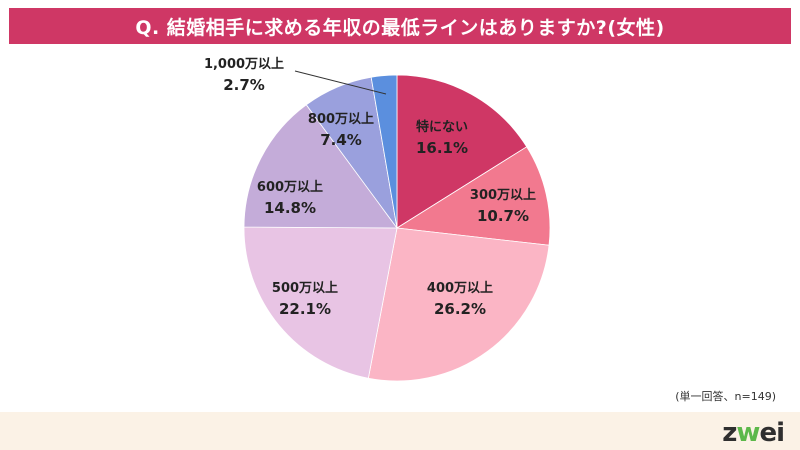  What do you see at coordinates (503, 216) in the screenshot?
I see `slice-percent-label: 10.7%` at bounding box center [503, 216].